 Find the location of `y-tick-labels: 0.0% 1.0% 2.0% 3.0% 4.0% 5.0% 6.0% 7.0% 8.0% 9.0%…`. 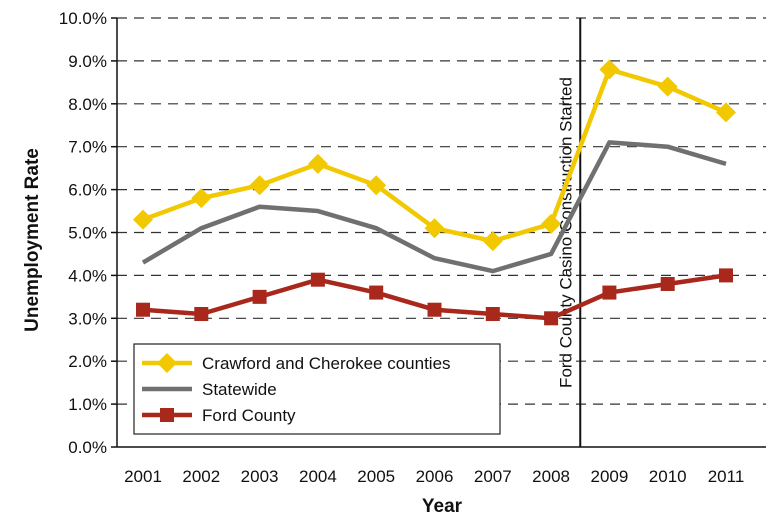

y-tick-labels: 0.0% 1.0% 2.0% 3.0% 4.0% 5.0% 6.0% 7.0% 8.0% 9.0%… is located at coordinates (83, 233).